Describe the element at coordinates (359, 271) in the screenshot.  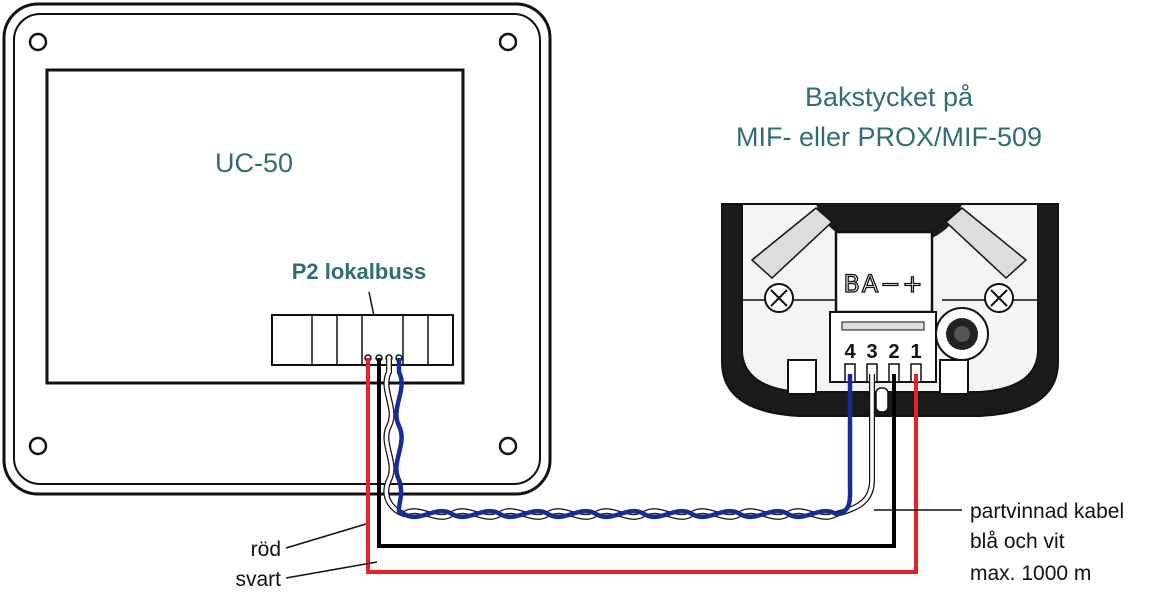
I see `p2-connector-label: P2 lokalbuss` at that location.